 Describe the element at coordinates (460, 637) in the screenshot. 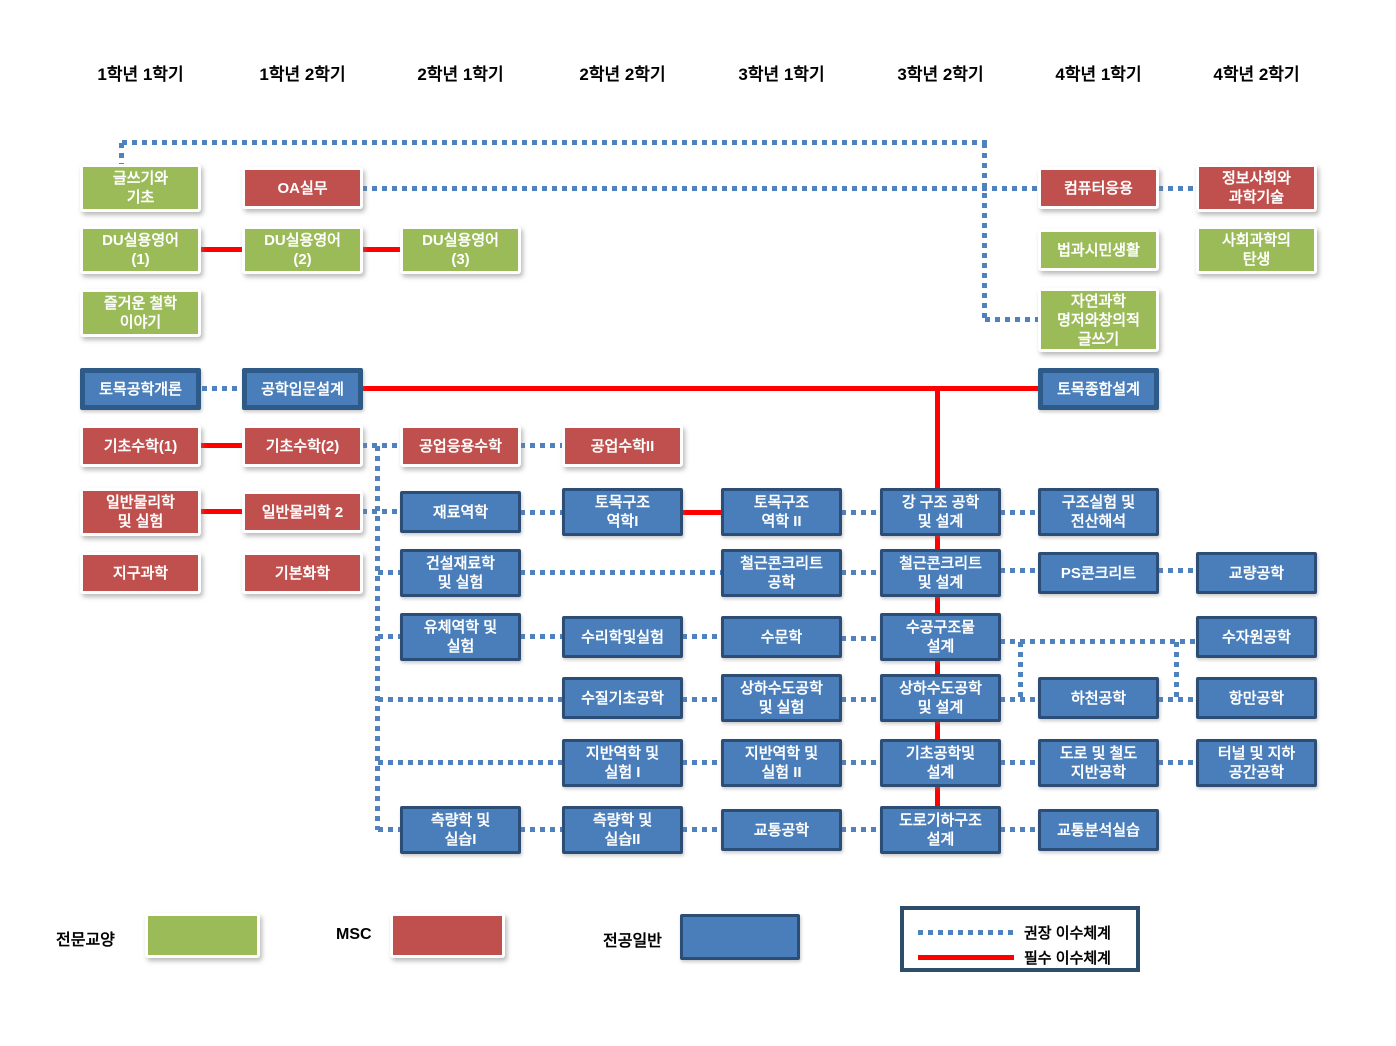

I see `course-box-yuche: 유체역학 및 실험` at that location.